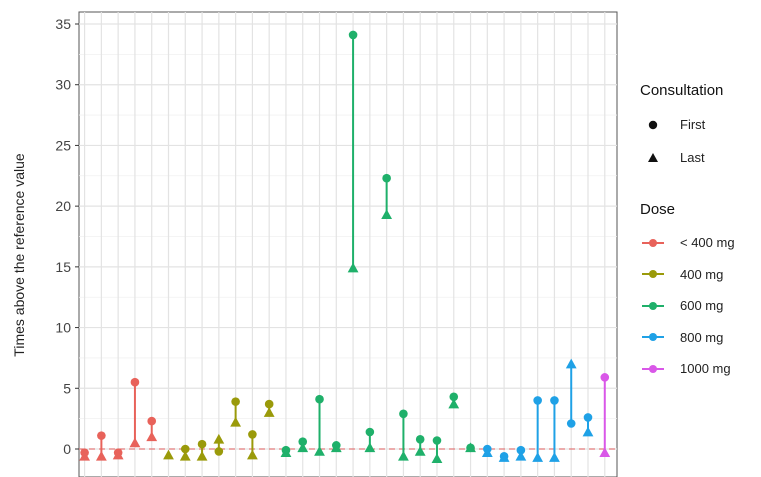 Image resolution: width=761 pixels, height=477 pixels. I want to click on y-tick-label: 30, so click(63, 85).